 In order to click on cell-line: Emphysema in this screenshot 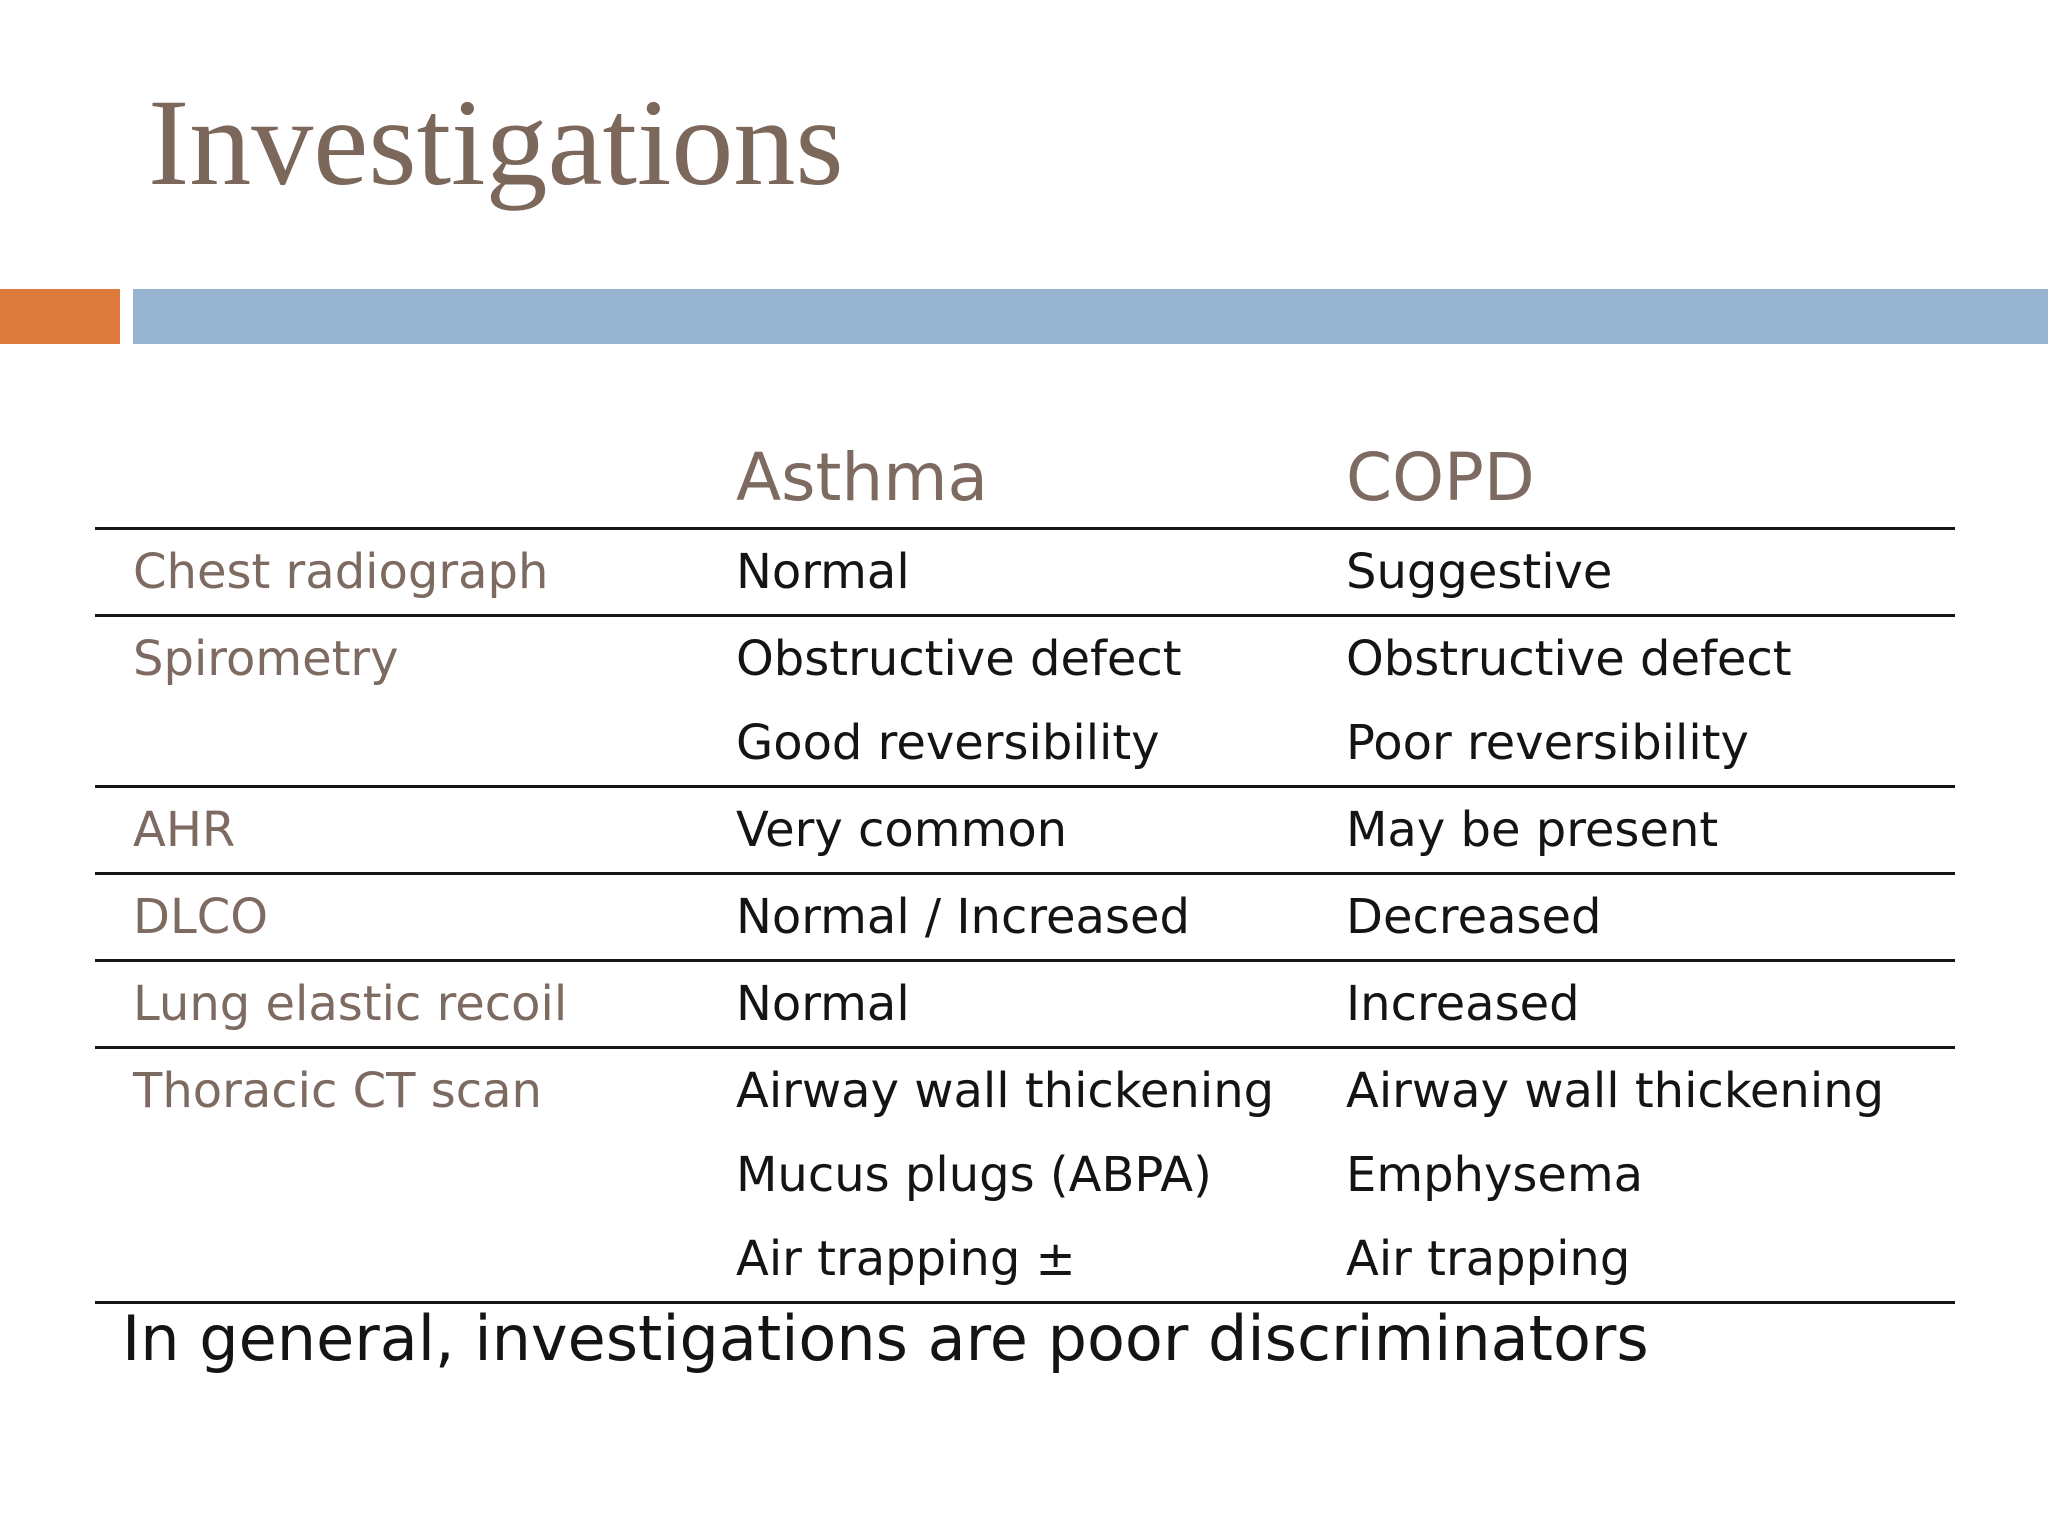, I will do `click(1495, 1175)`.